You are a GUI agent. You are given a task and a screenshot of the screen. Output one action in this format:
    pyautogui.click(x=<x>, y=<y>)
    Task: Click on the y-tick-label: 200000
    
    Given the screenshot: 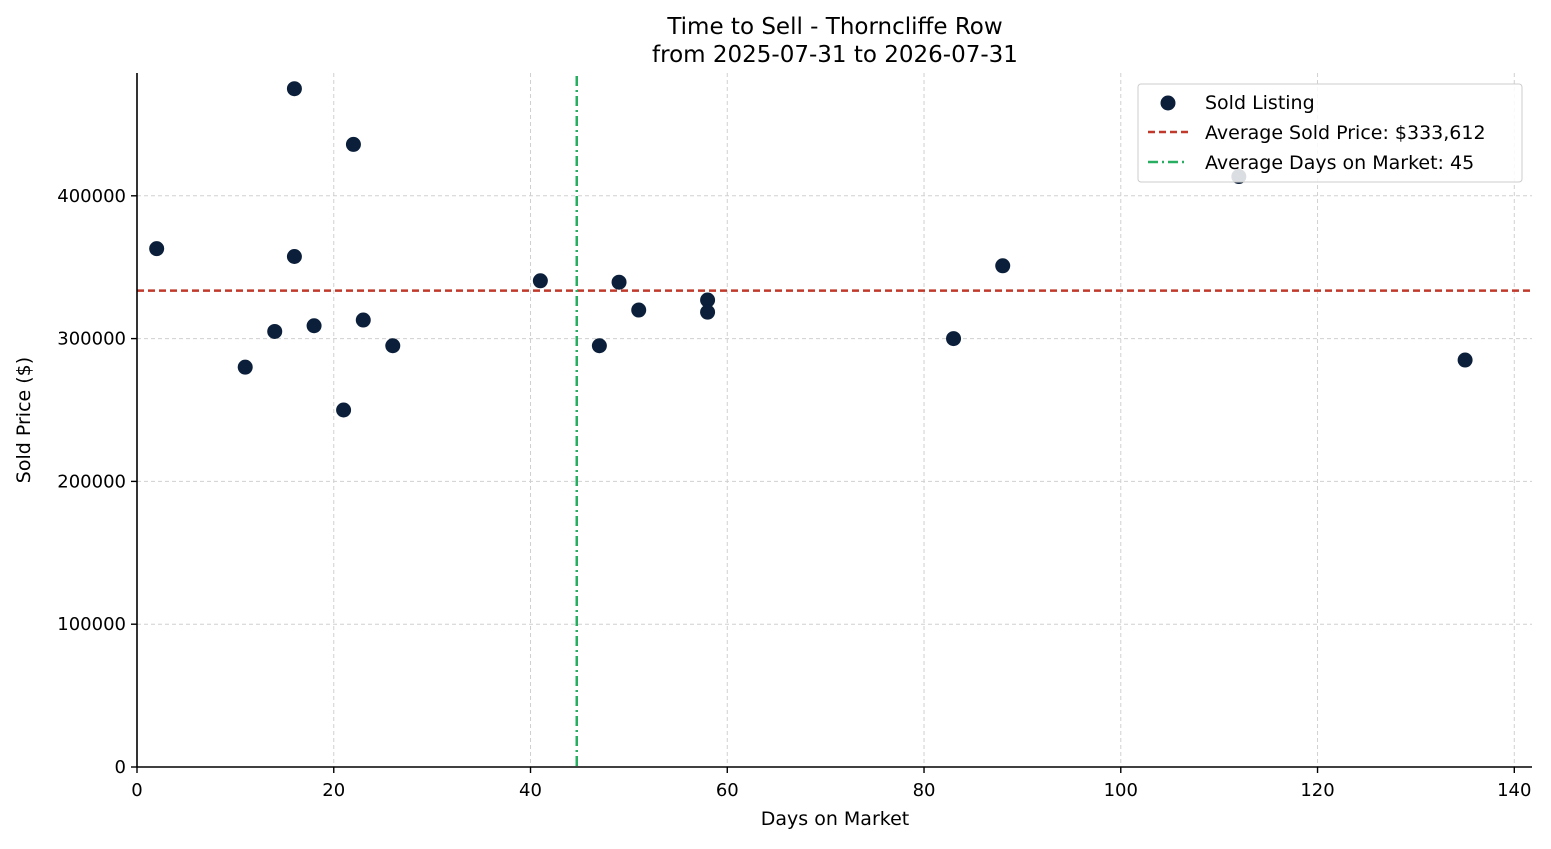 What is the action you would take?
    pyautogui.click(x=91, y=481)
    